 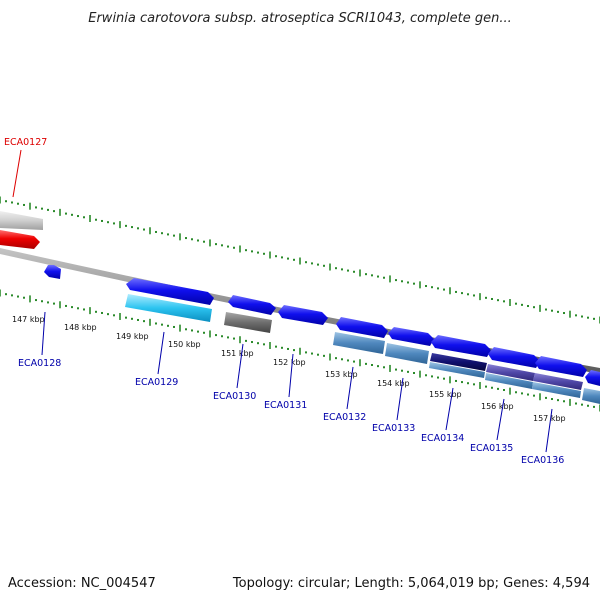 What do you see at coordinates (80, 327) in the screenshot?
I see `tick-label-148-kbp: 148 kbp` at bounding box center [80, 327].